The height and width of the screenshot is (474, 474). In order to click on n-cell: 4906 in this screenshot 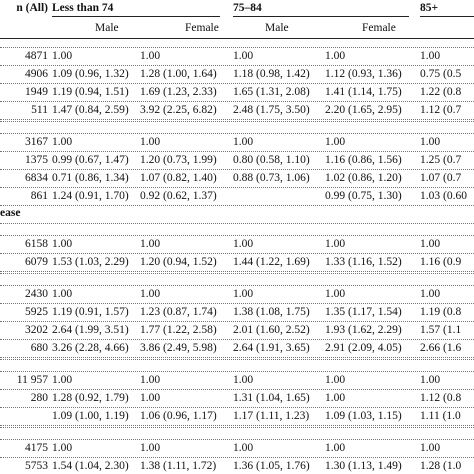, I will do `click(36, 74)`.